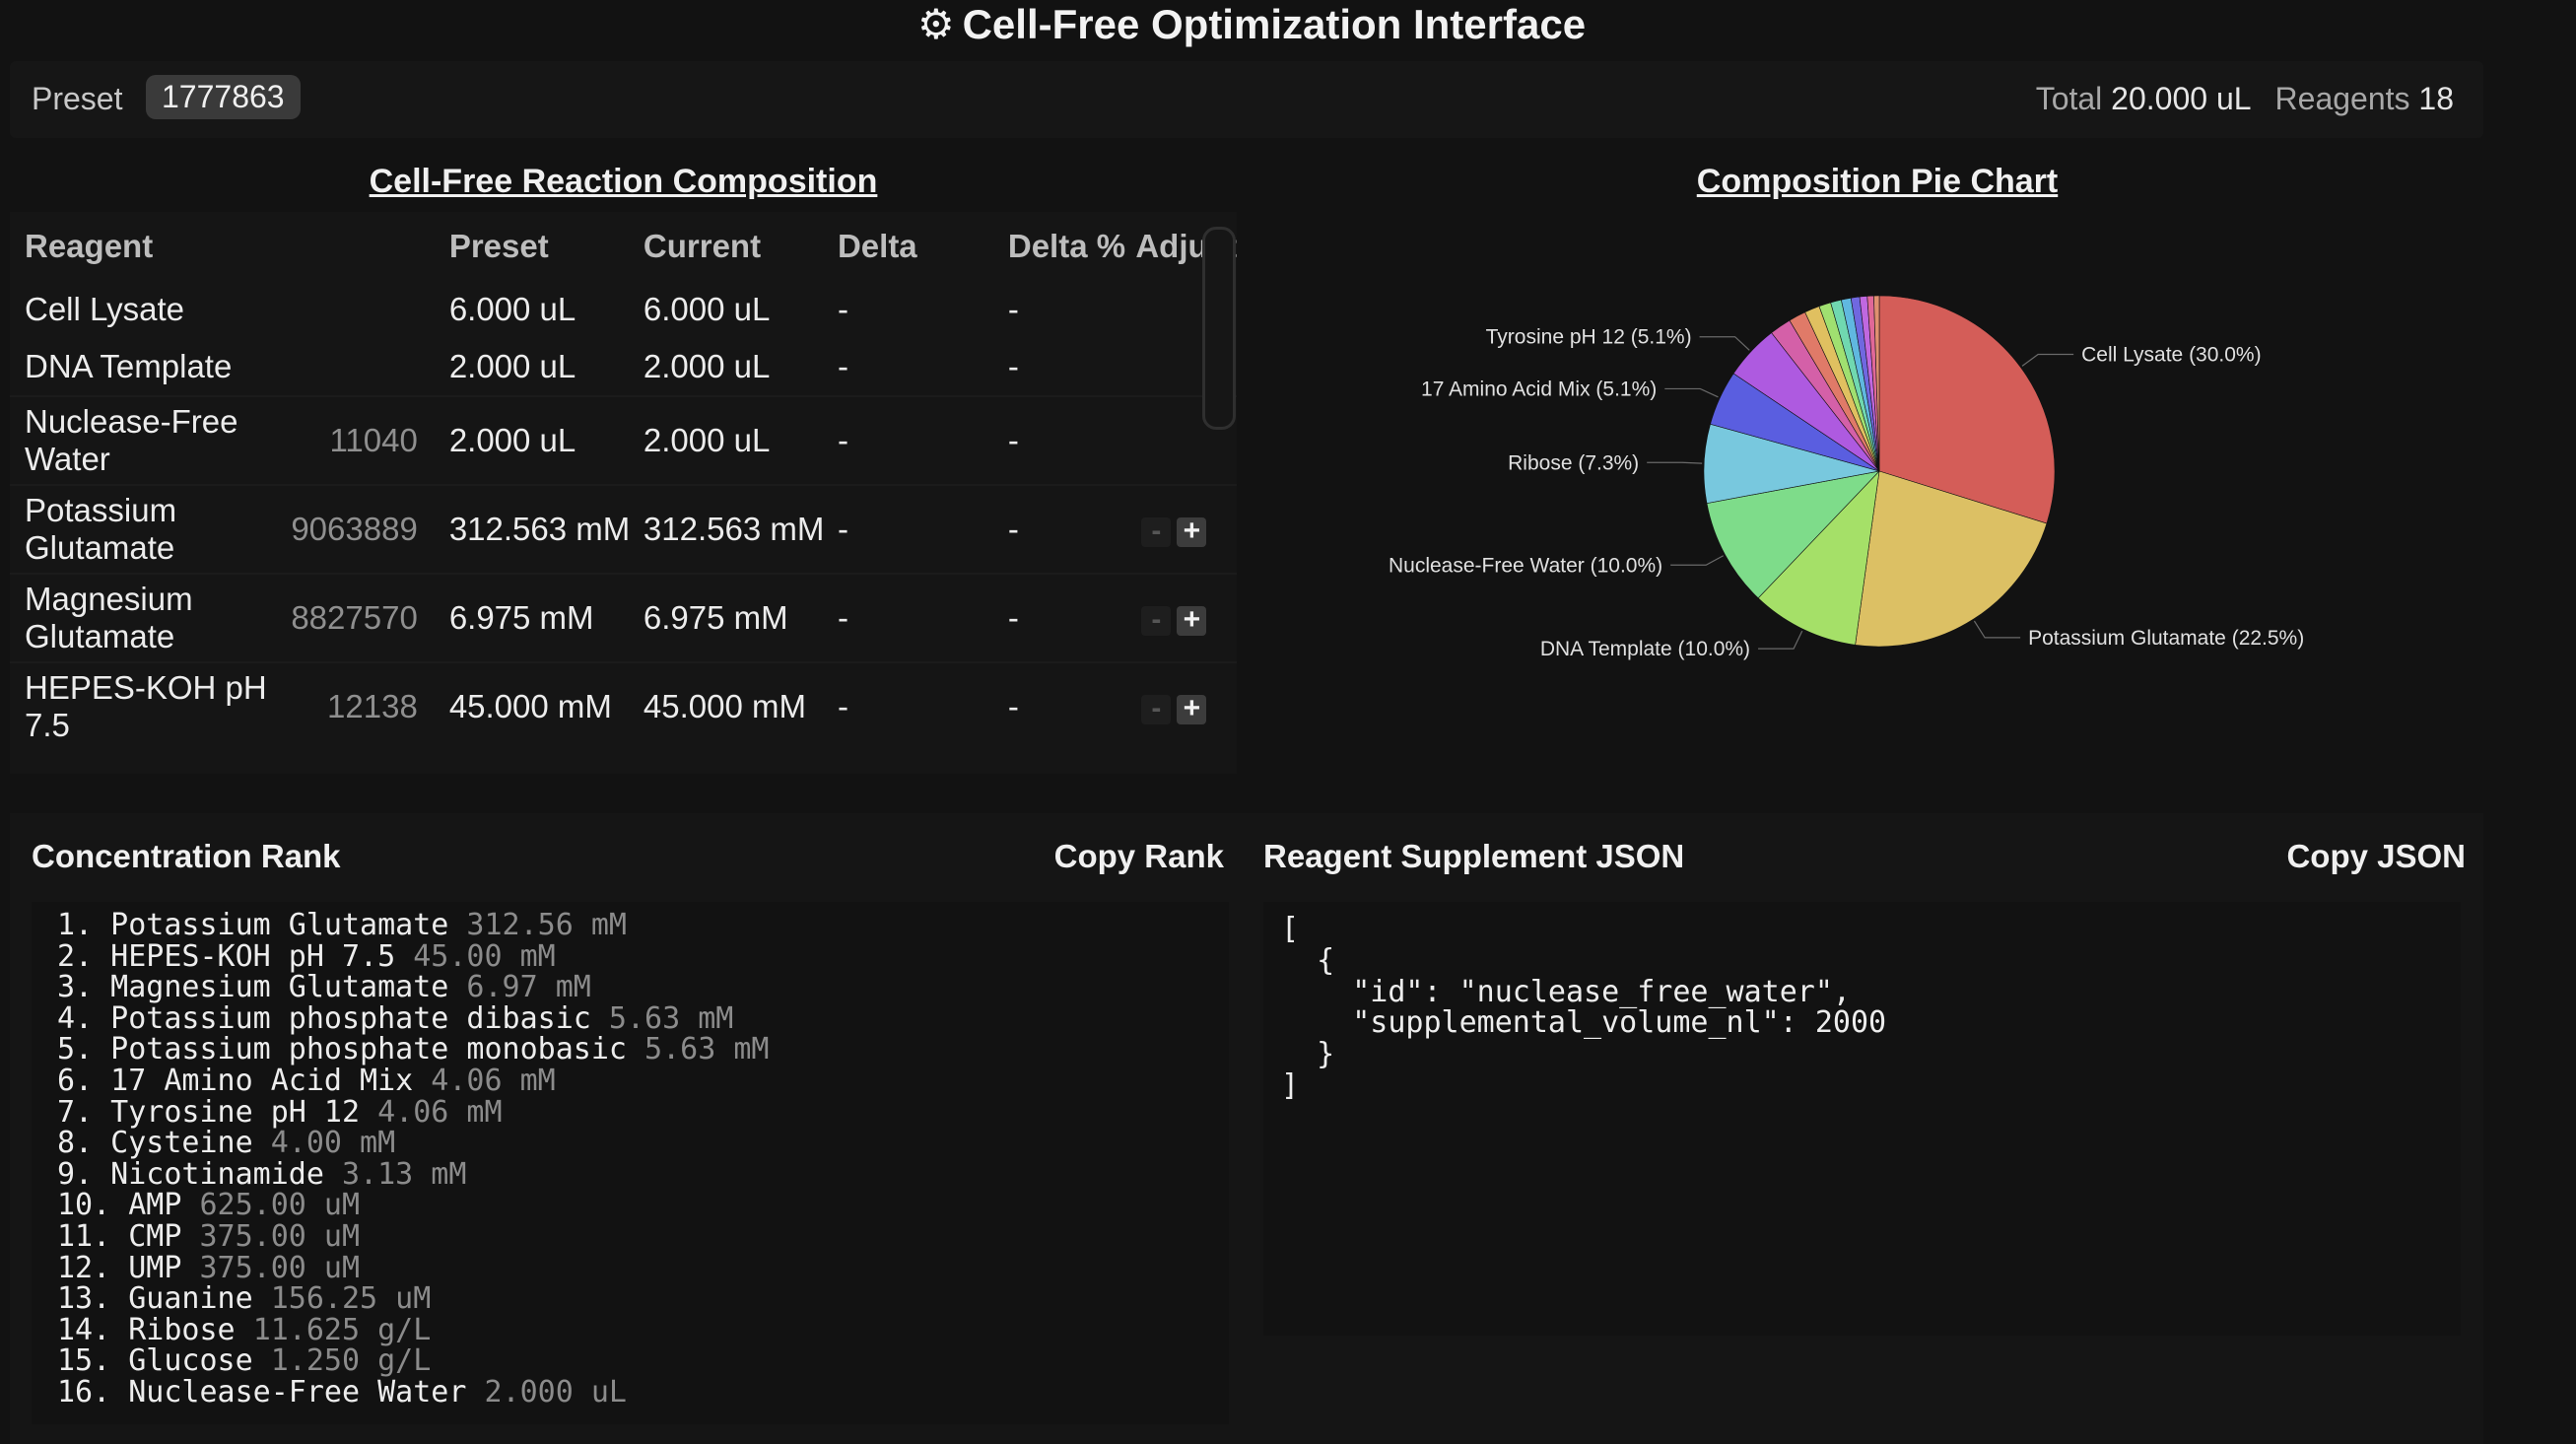 The image size is (2576, 1444). What do you see at coordinates (498, 246) in the screenshot?
I see `col-header-preset: Preset` at bounding box center [498, 246].